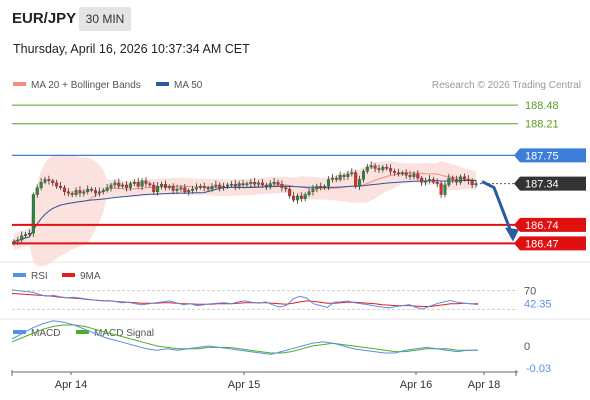 This screenshot has height=400, width=590. What do you see at coordinates (71, 385) in the screenshot?
I see `x-tick-label: Apr 14` at bounding box center [71, 385].